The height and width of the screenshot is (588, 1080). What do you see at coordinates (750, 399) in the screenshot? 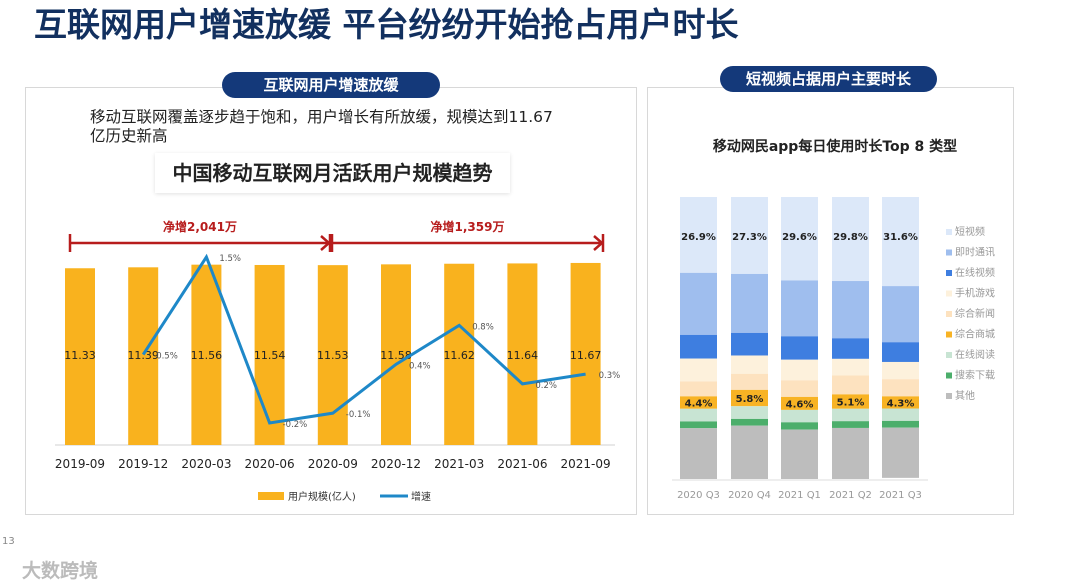
I see `segment-label: 5.8%` at bounding box center [750, 399].